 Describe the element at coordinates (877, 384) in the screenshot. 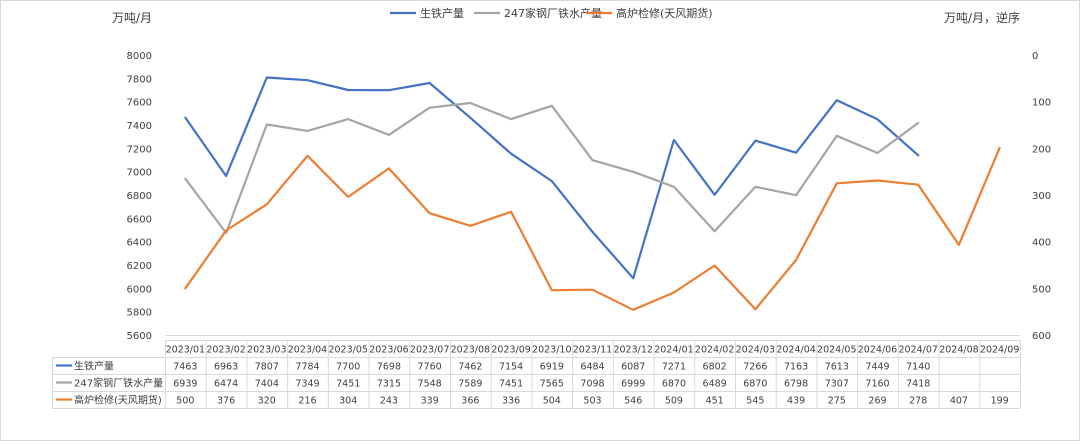

I see `table-cell-value: 7160` at that location.